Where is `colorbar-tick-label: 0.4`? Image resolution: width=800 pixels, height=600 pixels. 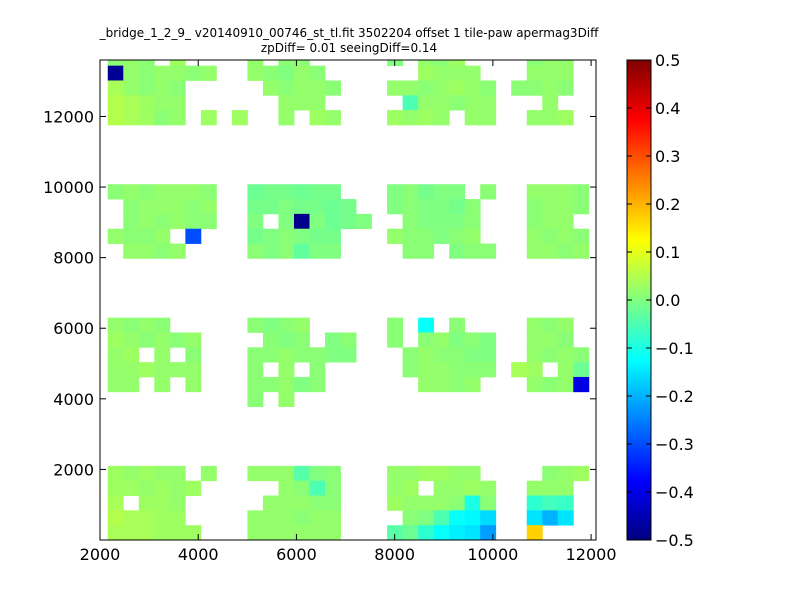 colorbar-tick-label: 0.4 is located at coordinates (667, 108).